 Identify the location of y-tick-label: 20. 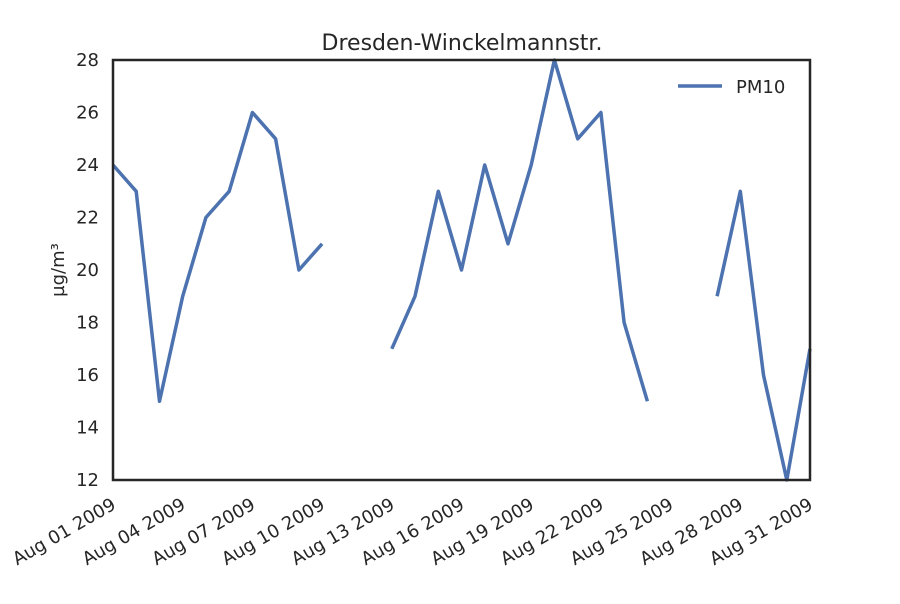
(87, 270).